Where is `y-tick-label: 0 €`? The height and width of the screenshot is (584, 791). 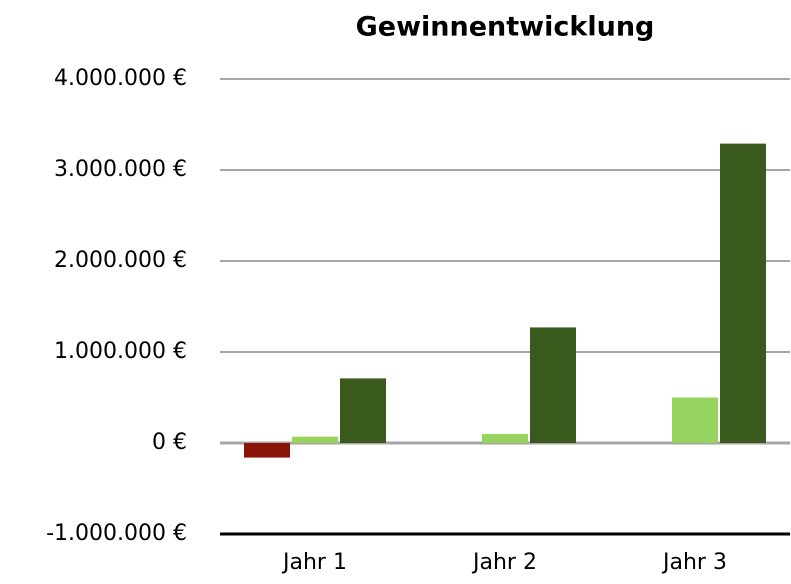
y-tick-label: 0 € is located at coordinates (169, 442).